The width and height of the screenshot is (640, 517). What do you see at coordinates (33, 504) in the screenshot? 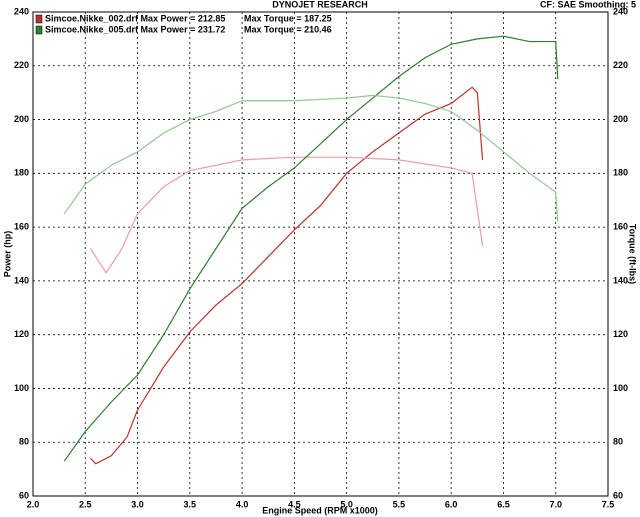
I see `x-tick-label: 2.0` at bounding box center [33, 504].